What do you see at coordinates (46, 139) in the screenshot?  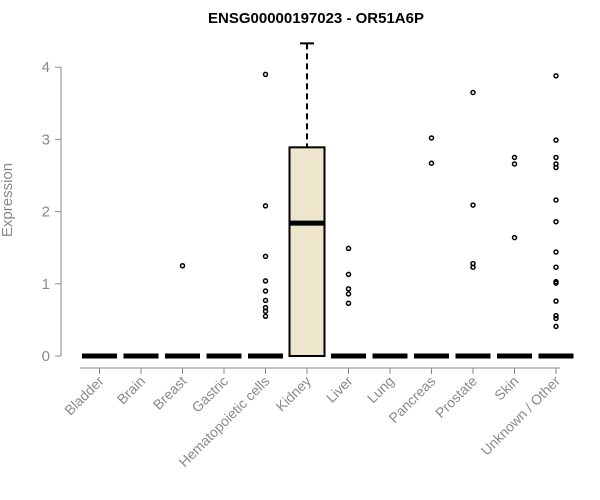 I see `y-tick-label: 3` at bounding box center [46, 139].